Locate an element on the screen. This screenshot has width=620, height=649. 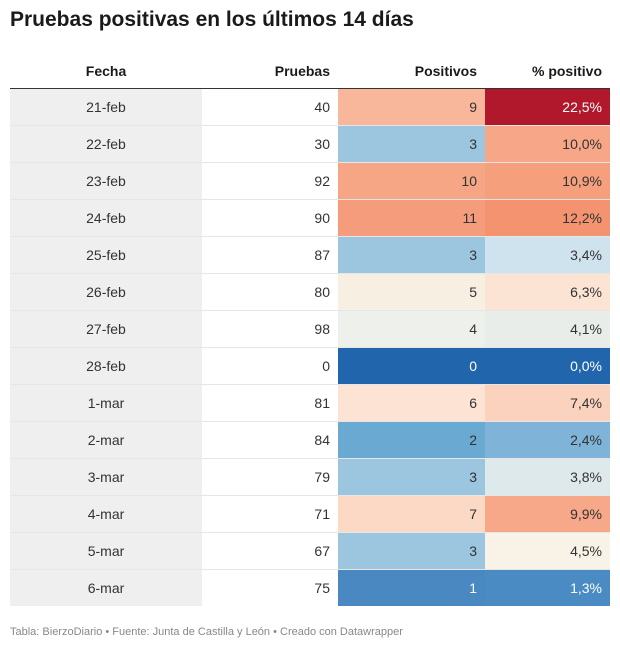
table-row: 21-feb 40 9 22,5% is located at coordinates (310, 107).